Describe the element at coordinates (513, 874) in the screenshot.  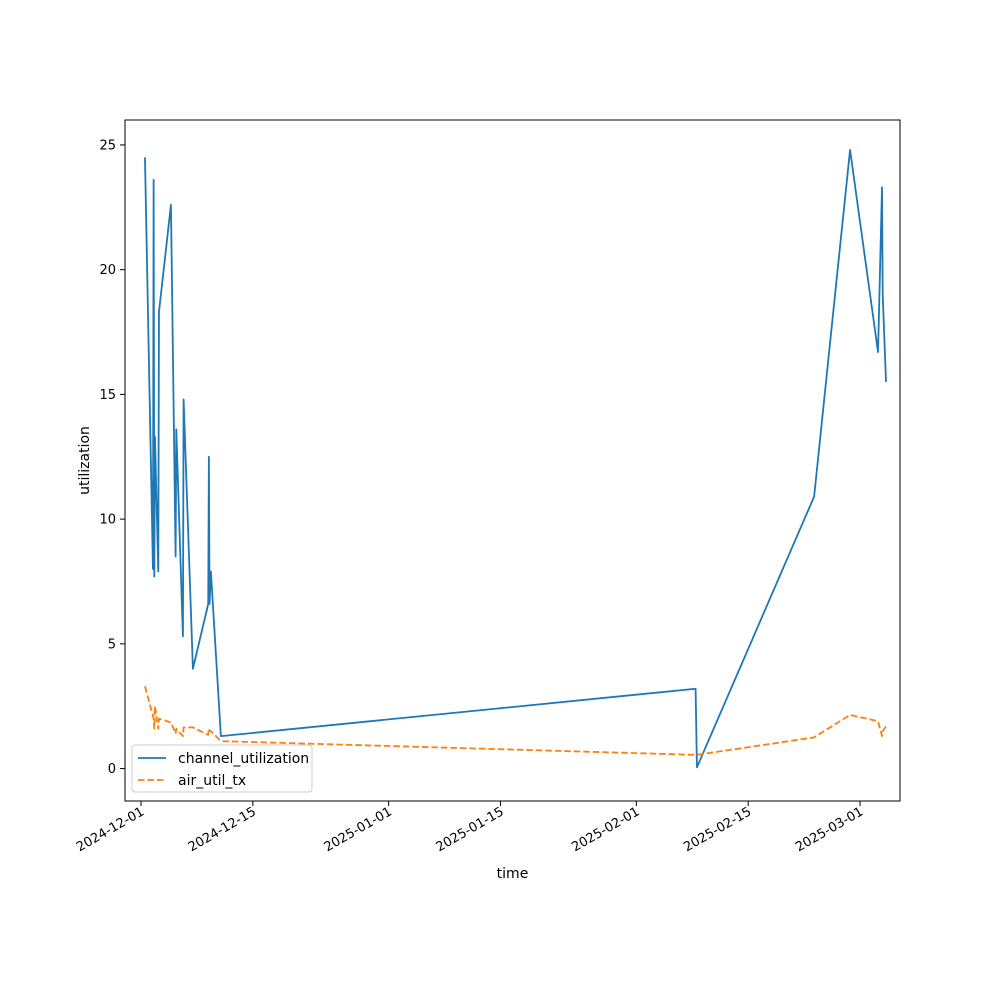
I see `x-axis-label: time` at that location.